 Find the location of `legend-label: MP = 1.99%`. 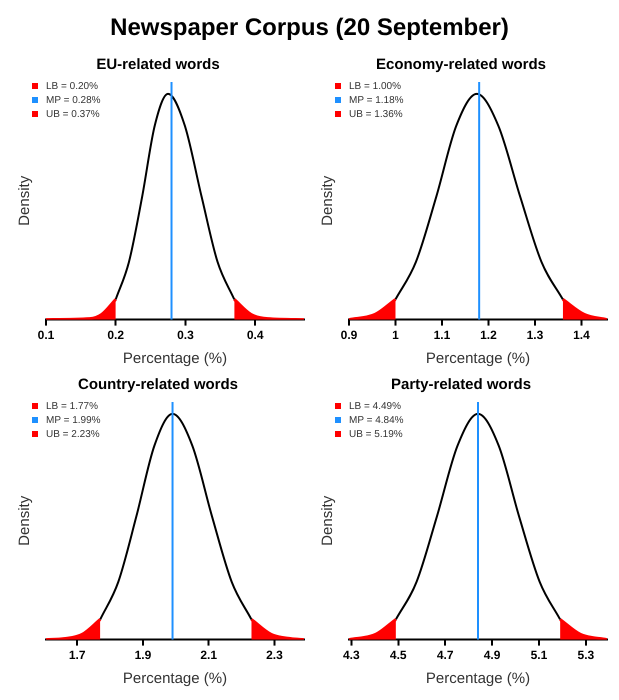

legend-label: MP = 1.99% is located at coordinates (73, 420).